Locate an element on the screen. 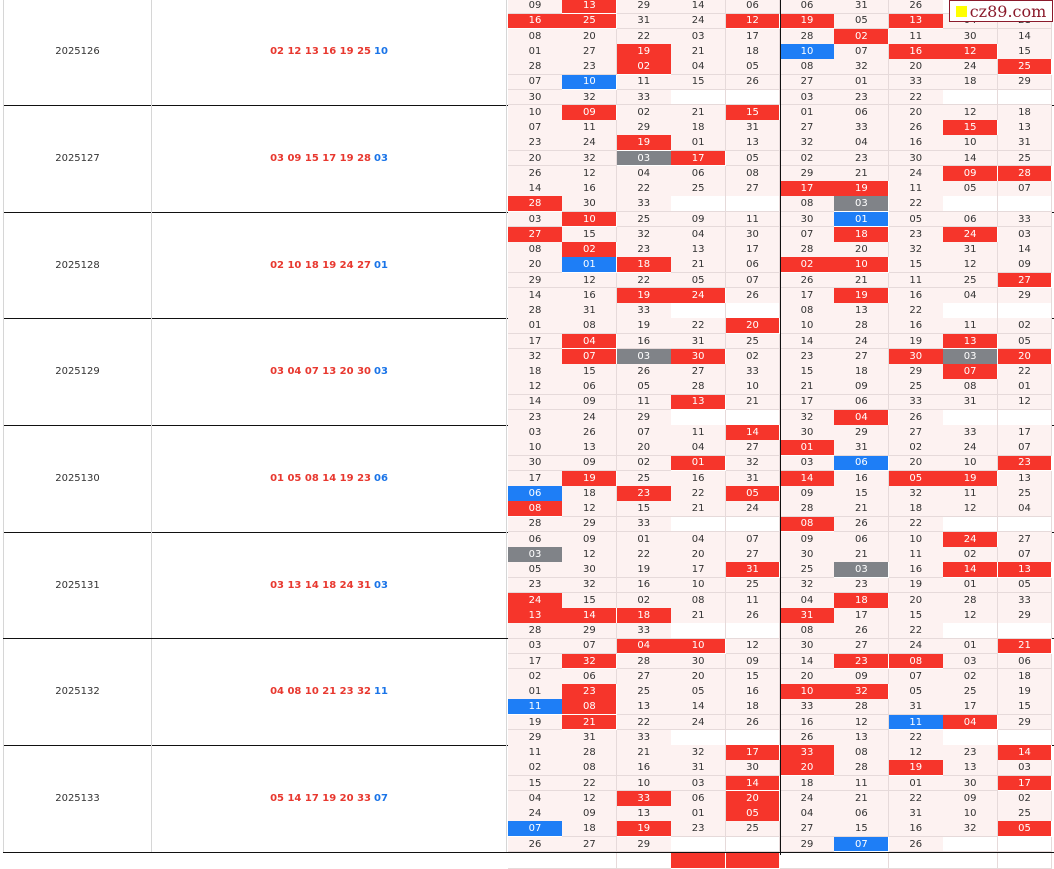  number-cell: 16 is located at coordinates (699, 478).